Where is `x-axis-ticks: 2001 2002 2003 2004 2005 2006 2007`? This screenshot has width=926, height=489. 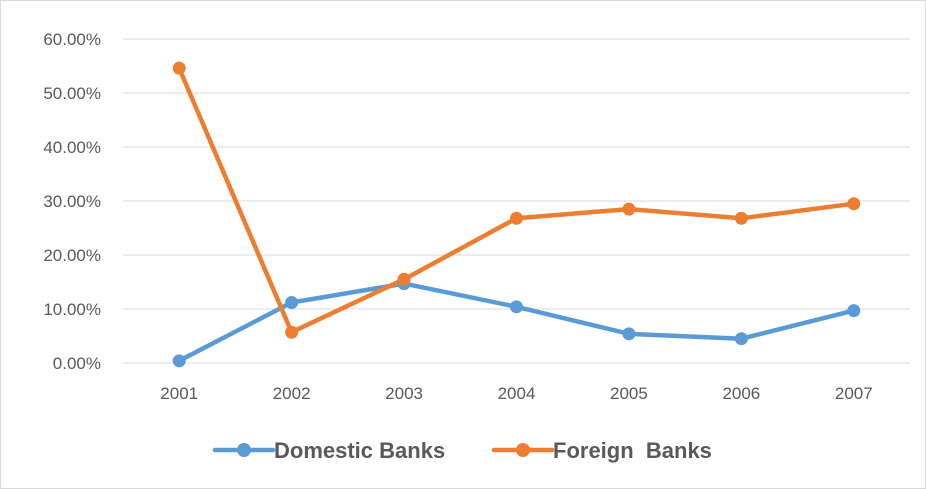 x-axis-ticks: 2001 2002 2003 2004 2005 2006 2007 is located at coordinates (516, 393).